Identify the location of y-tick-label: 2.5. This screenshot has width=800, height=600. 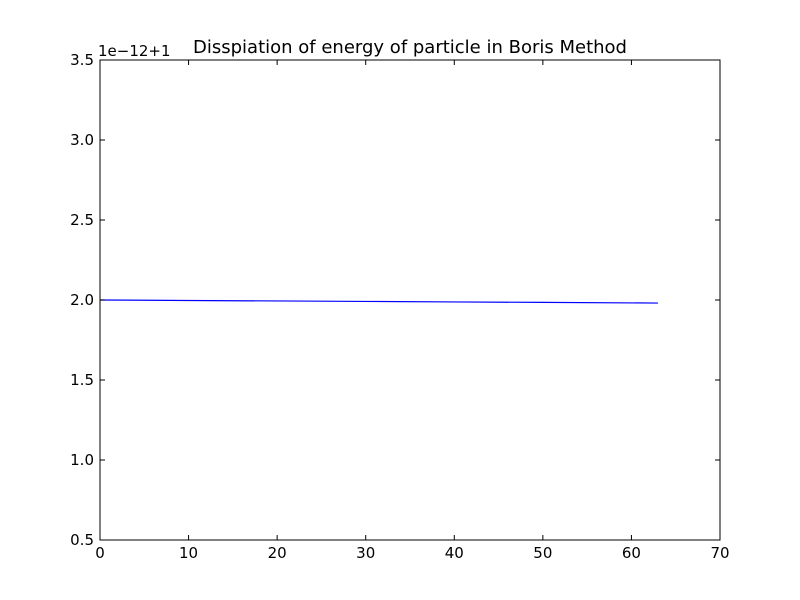
(82, 220).